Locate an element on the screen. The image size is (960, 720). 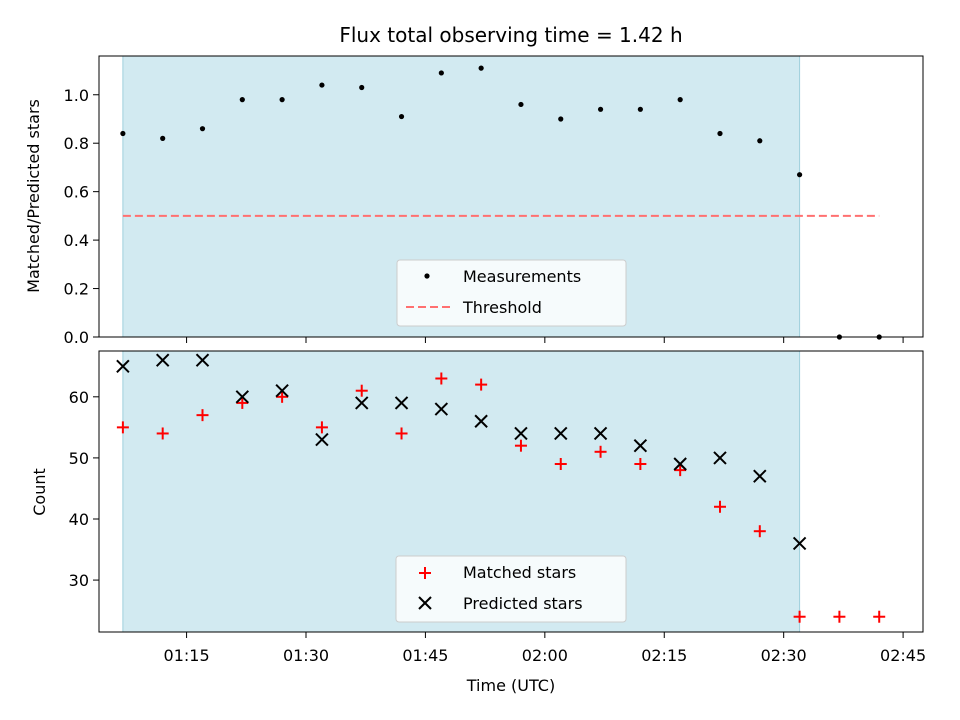
chart-title: Flux total observing time = 1.42 h is located at coordinates (510, 35).